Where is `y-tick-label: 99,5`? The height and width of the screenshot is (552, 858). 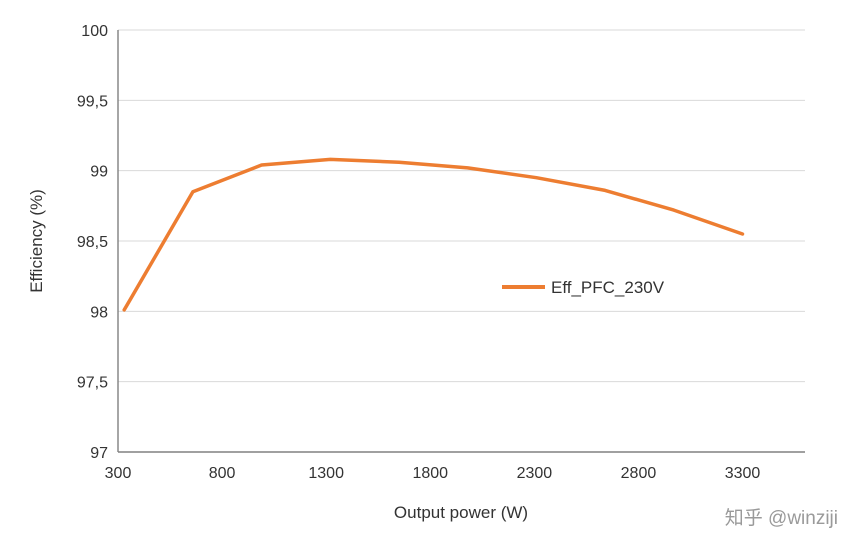
y-tick-label: 99,5 is located at coordinates (92, 101).